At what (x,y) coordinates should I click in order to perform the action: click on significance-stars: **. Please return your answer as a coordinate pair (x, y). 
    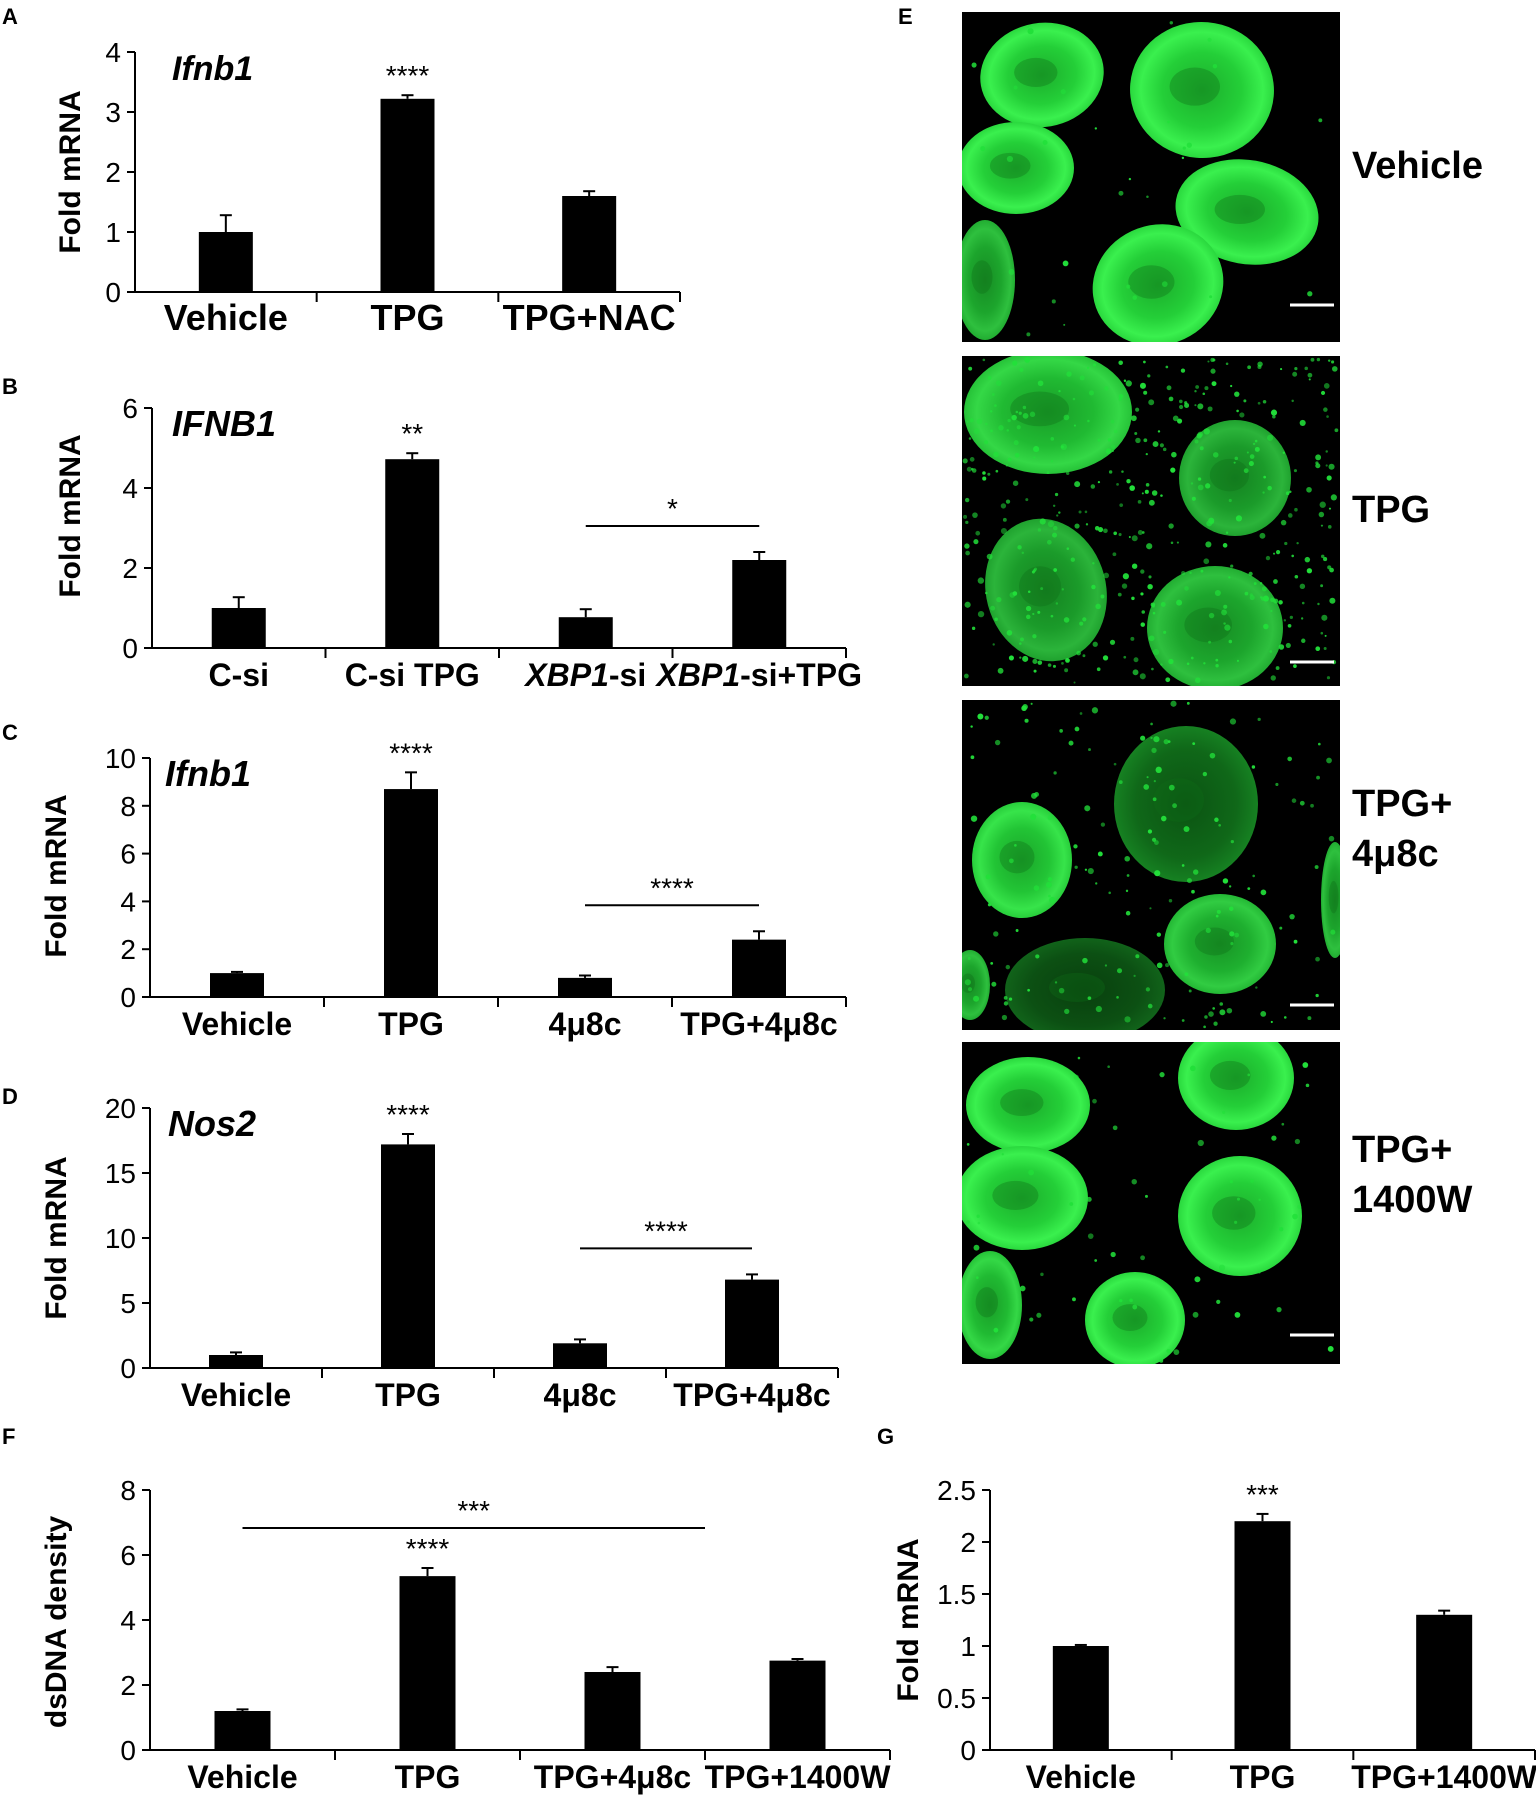
    Looking at the image, I should click on (412, 433).